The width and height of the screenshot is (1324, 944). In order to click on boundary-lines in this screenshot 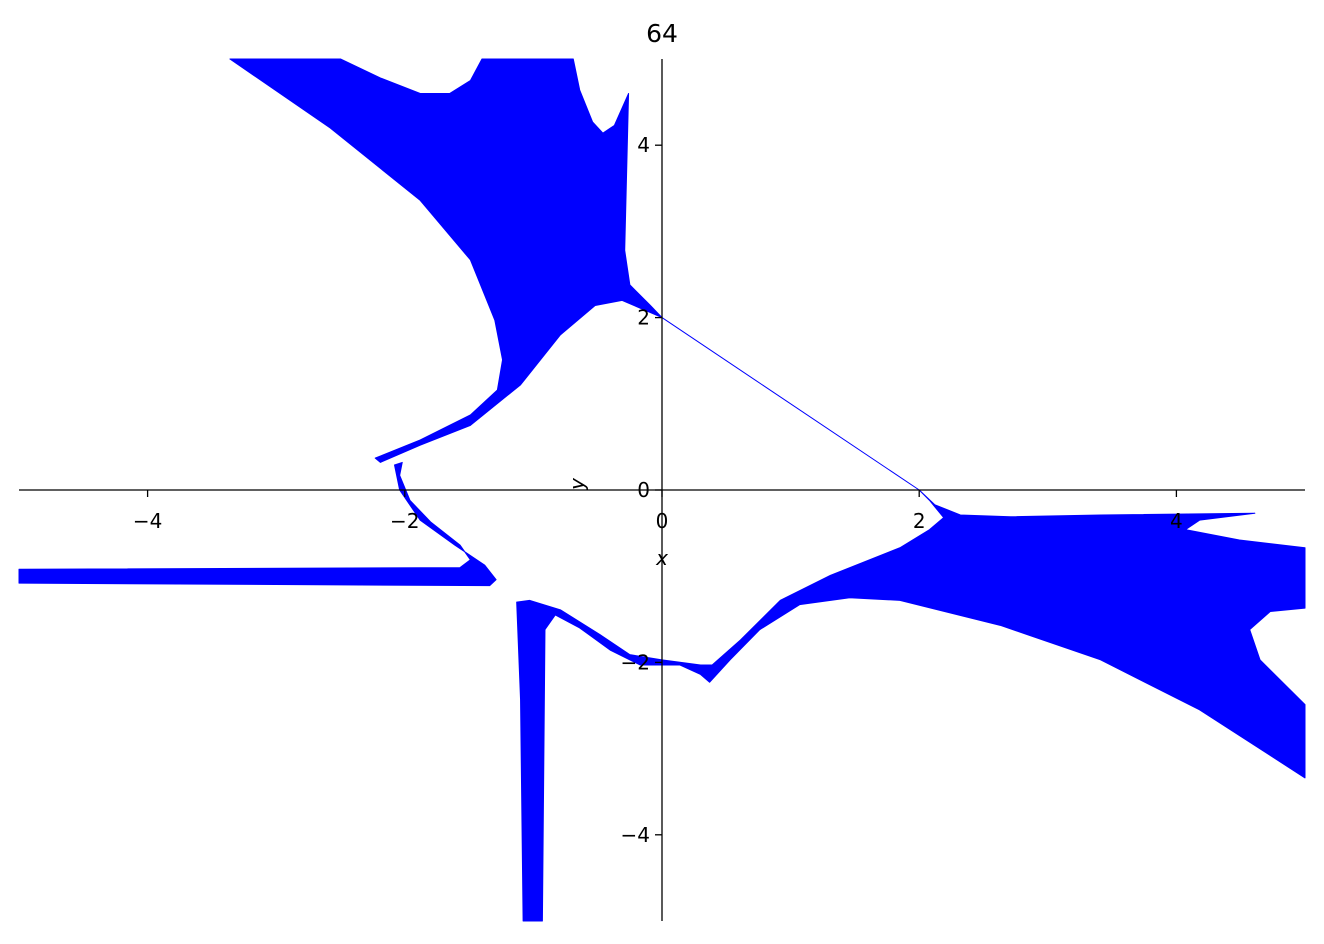, I will do `click(790, 404)`.